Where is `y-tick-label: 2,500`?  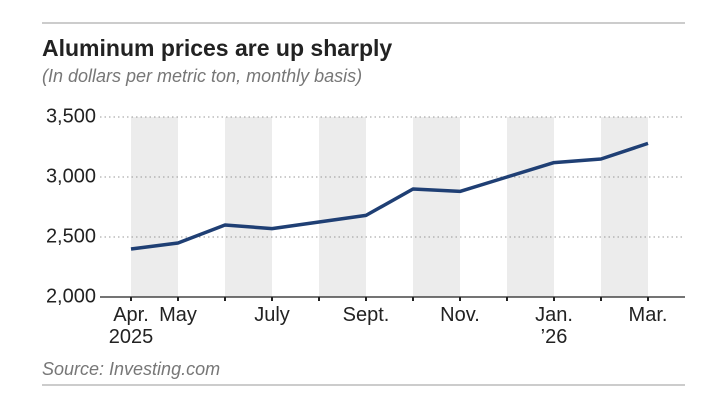
y-tick-label: 2,500 is located at coordinates (71, 236).